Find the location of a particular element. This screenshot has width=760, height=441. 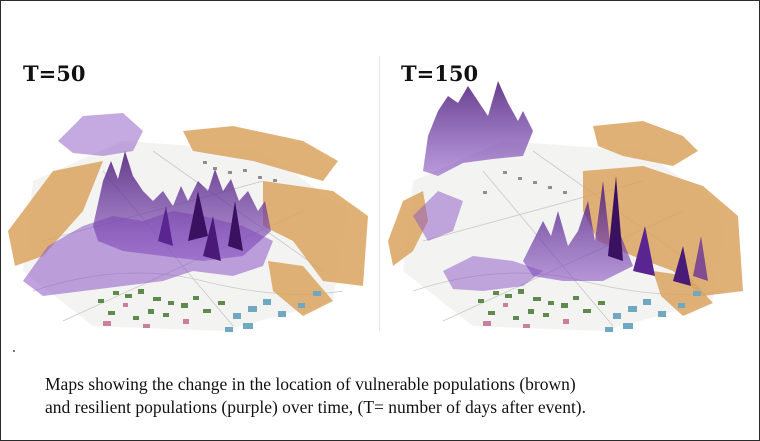

resilient-areas-t50 is located at coordinates (148, 204).